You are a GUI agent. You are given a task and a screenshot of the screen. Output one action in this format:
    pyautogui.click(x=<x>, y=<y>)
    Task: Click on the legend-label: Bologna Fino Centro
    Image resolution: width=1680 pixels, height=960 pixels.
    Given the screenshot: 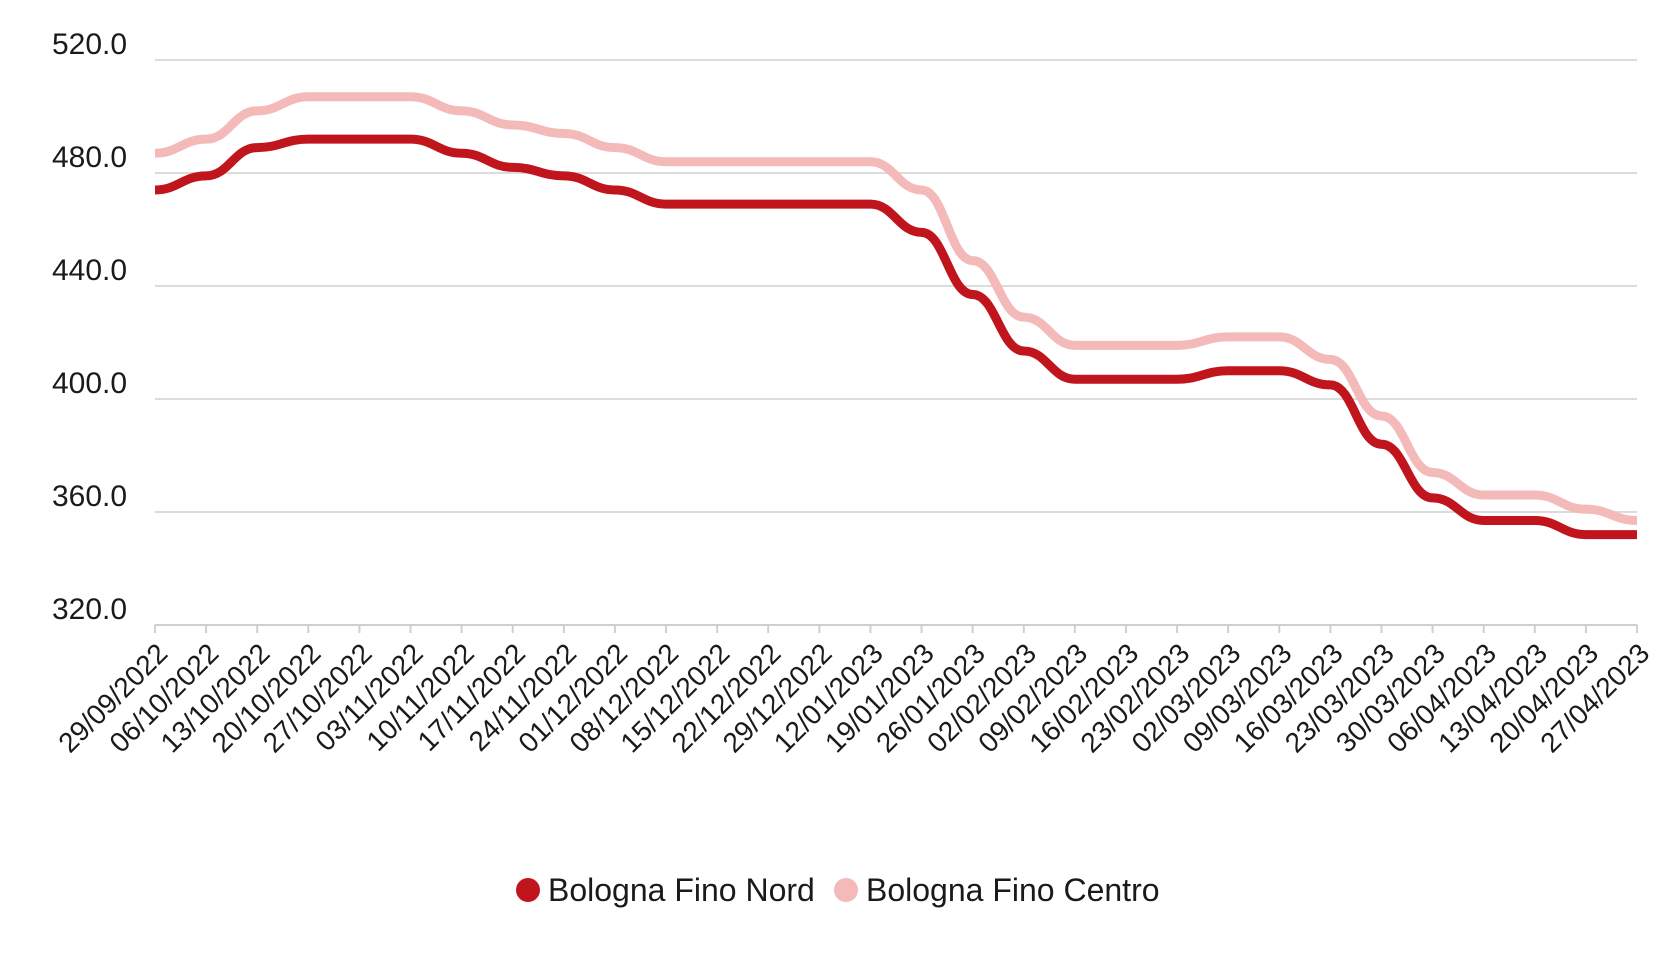 What is the action you would take?
    pyautogui.click(x=1013, y=890)
    